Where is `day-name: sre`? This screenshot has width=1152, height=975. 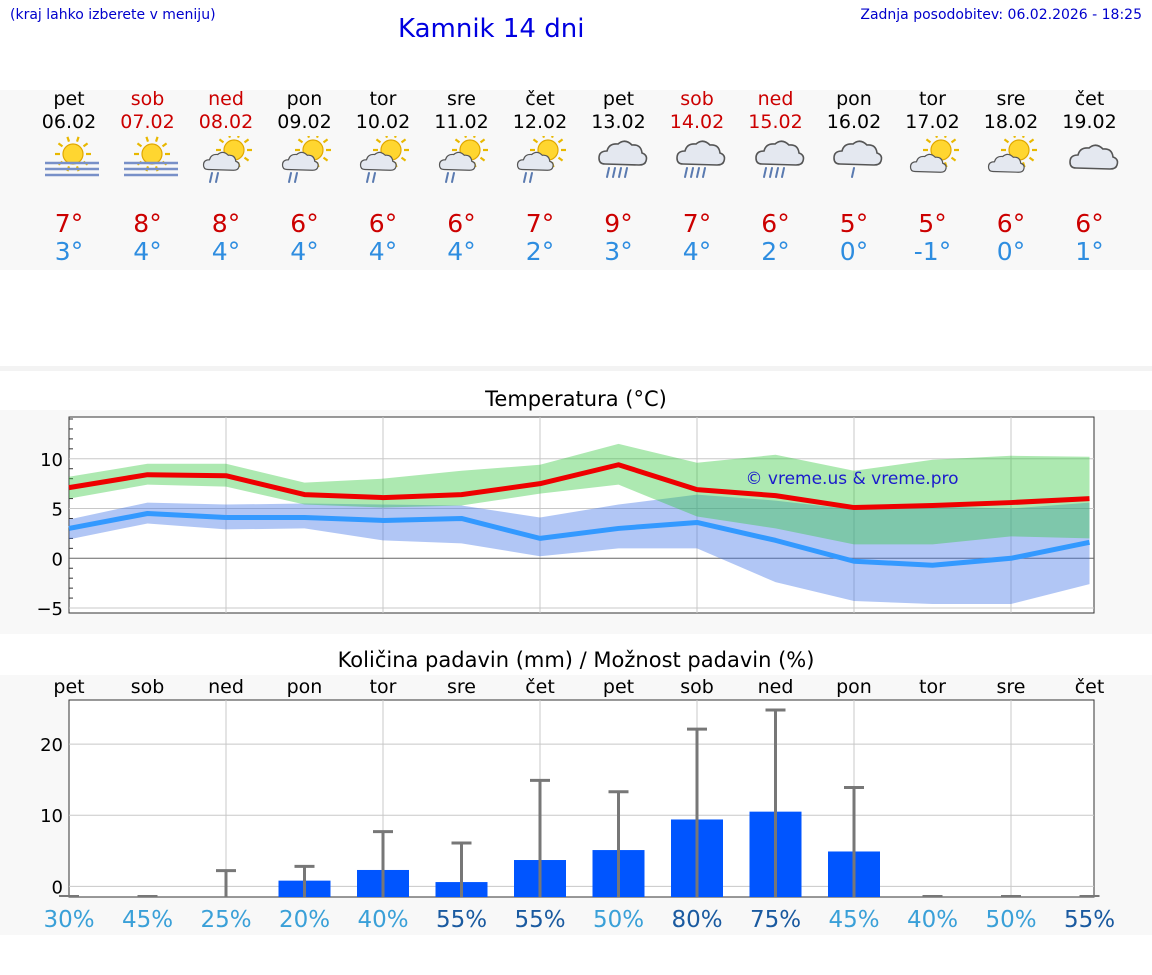 day-name: sre is located at coordinates (461, 99).